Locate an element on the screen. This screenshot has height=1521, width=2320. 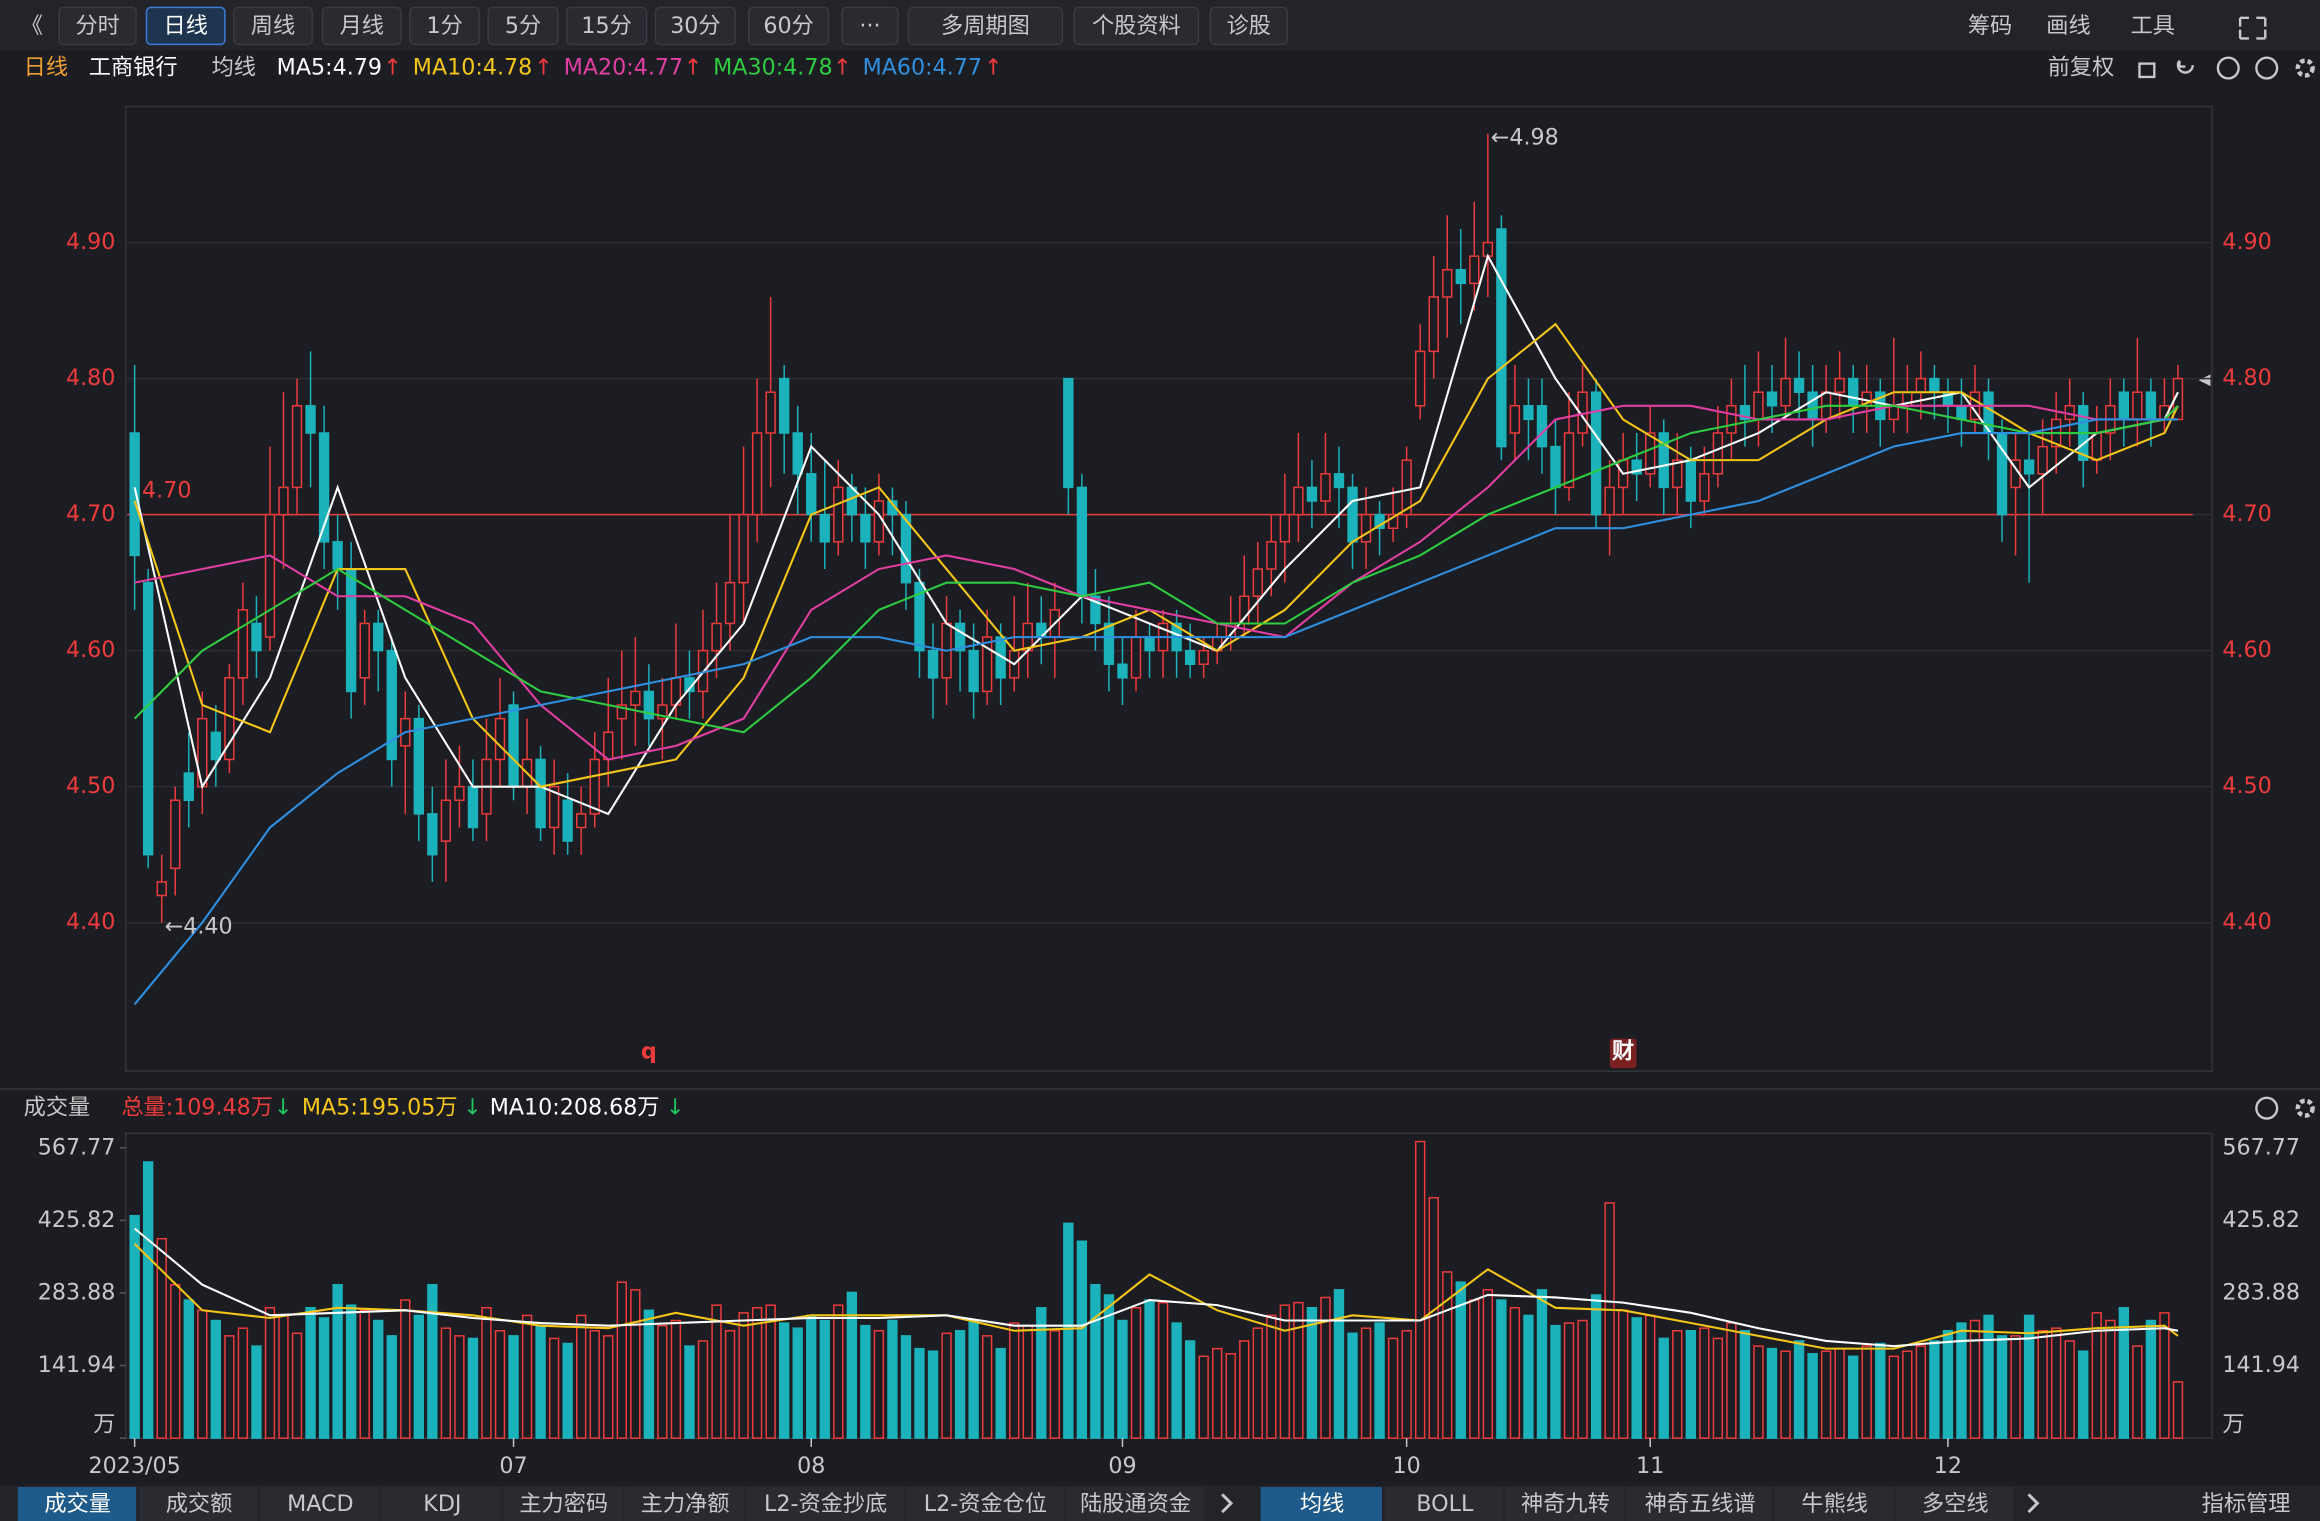
indicator-tab-label: 主力密码 is located at coordinates (563, 1504).